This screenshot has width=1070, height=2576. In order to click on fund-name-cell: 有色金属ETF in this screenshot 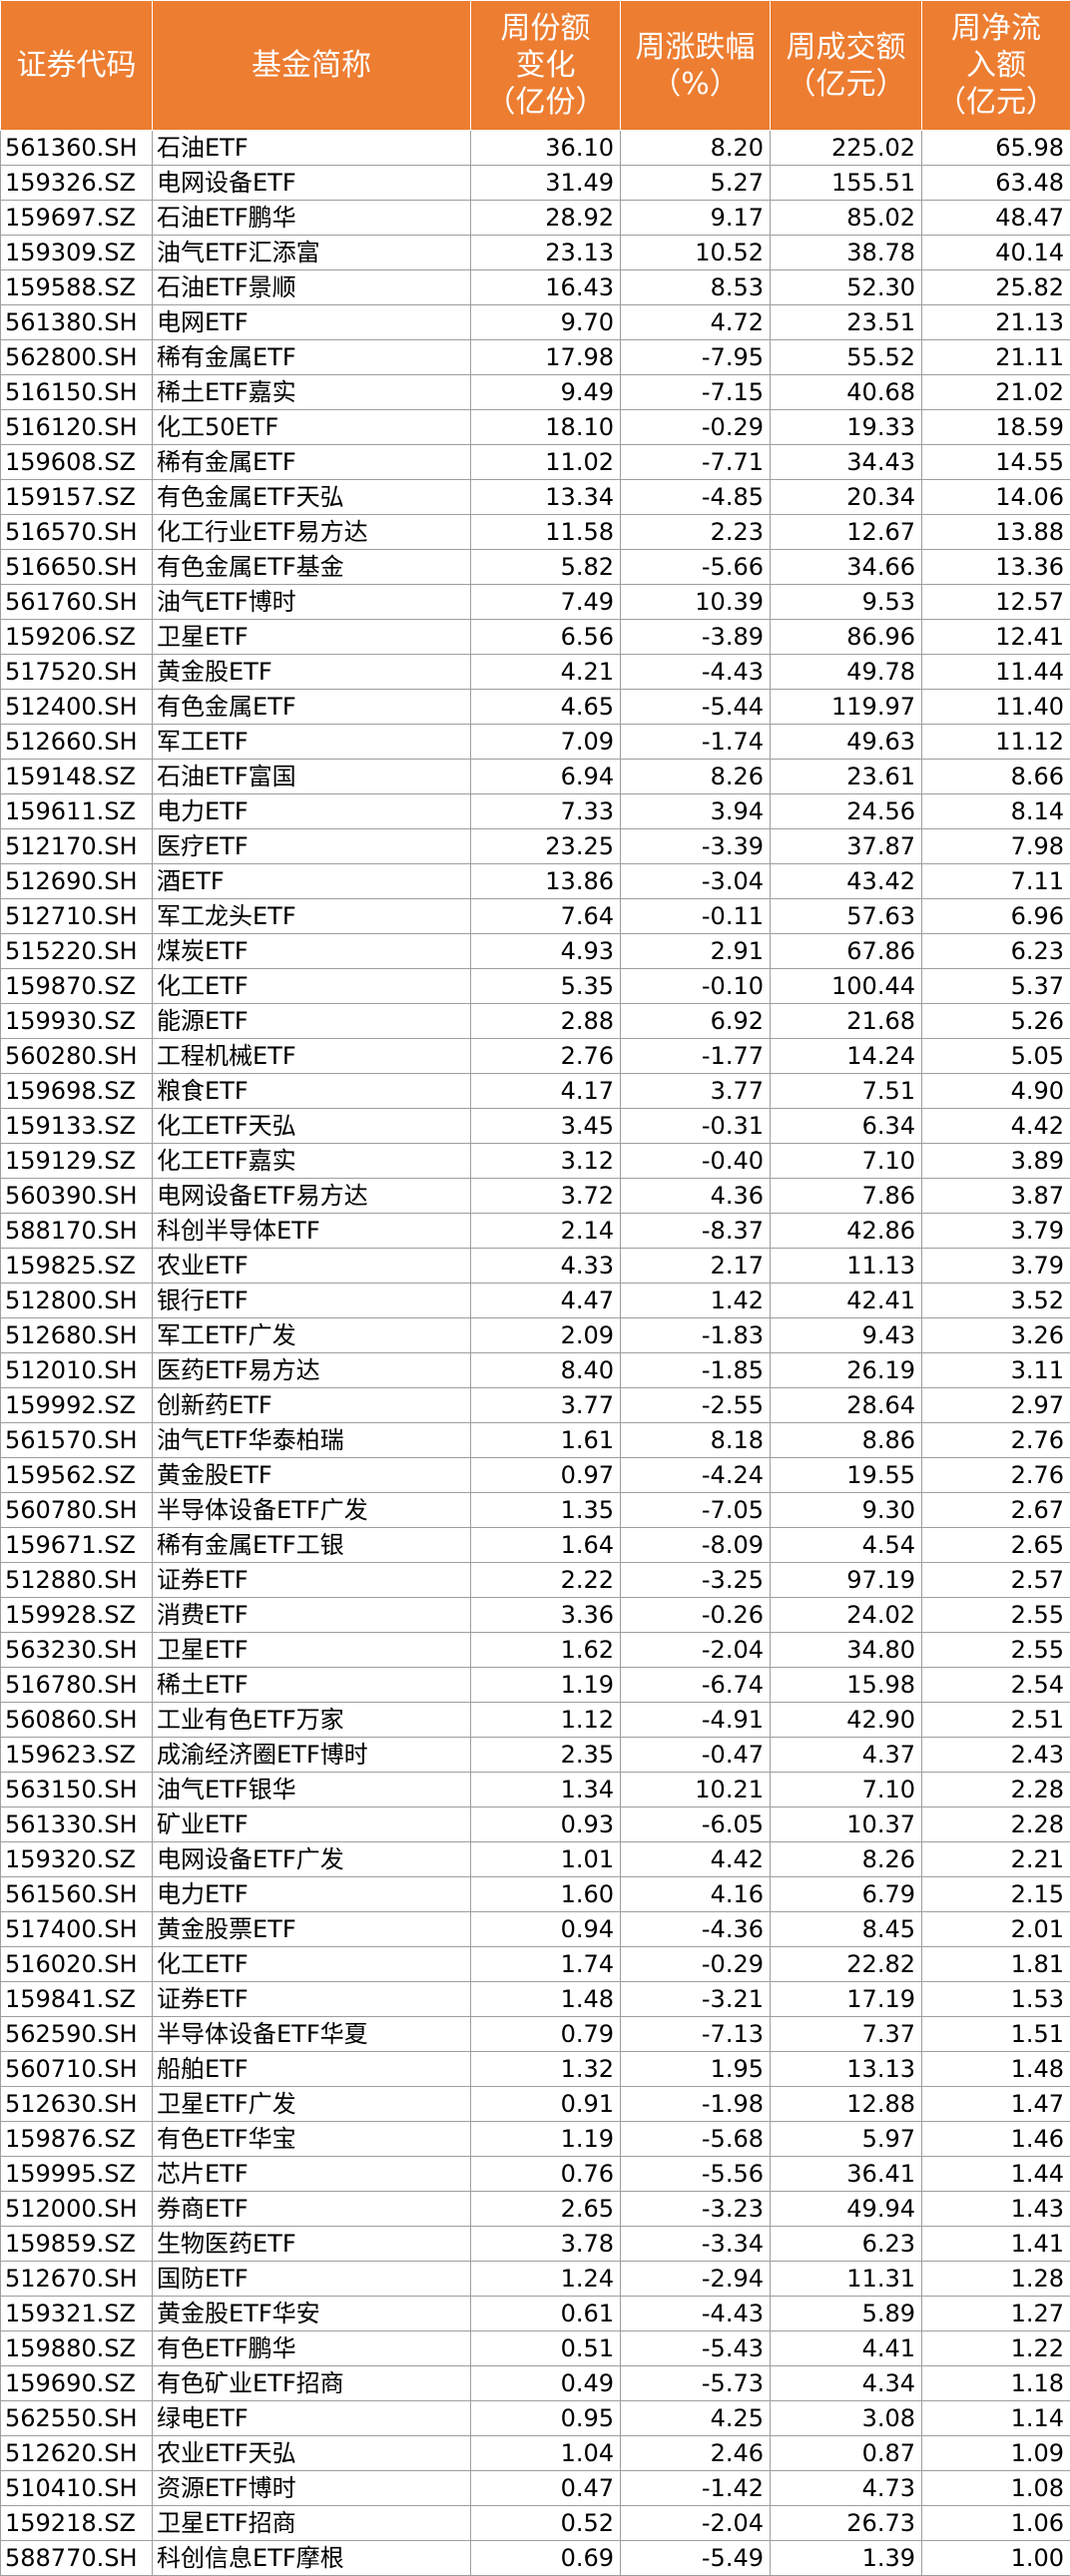, I will do `click(312, 708)`.